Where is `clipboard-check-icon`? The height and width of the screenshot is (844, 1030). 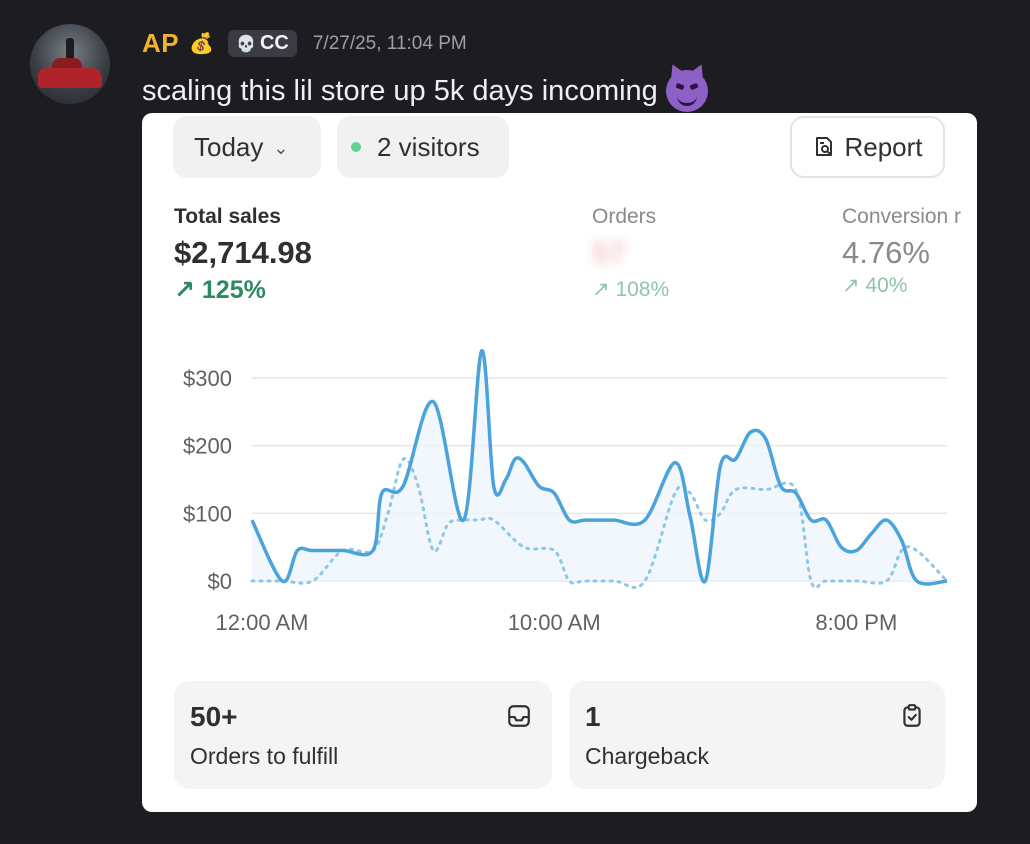 clipboard-check-icon is located at coordinates (912, 715).